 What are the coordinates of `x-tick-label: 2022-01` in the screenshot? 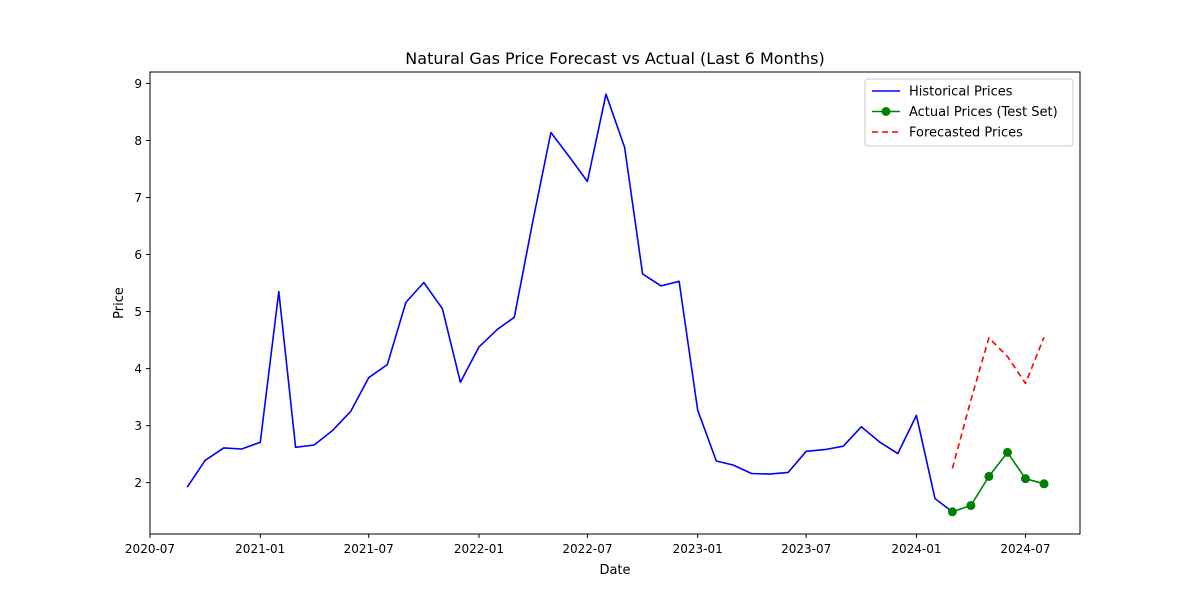 It's located at (479, 549).